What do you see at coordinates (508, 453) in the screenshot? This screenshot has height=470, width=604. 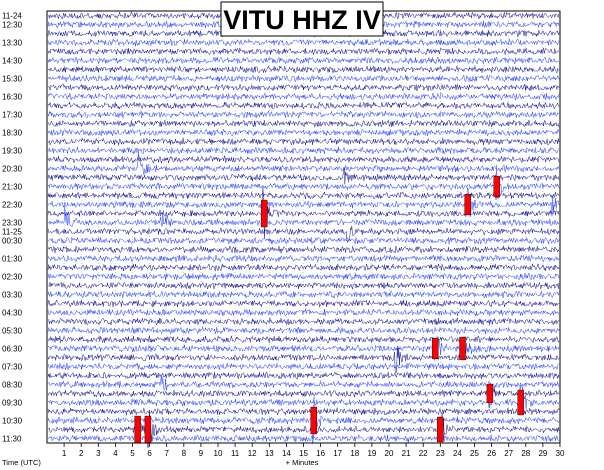 I see `x-tick-label: 27` at bounding box center [508, 453].